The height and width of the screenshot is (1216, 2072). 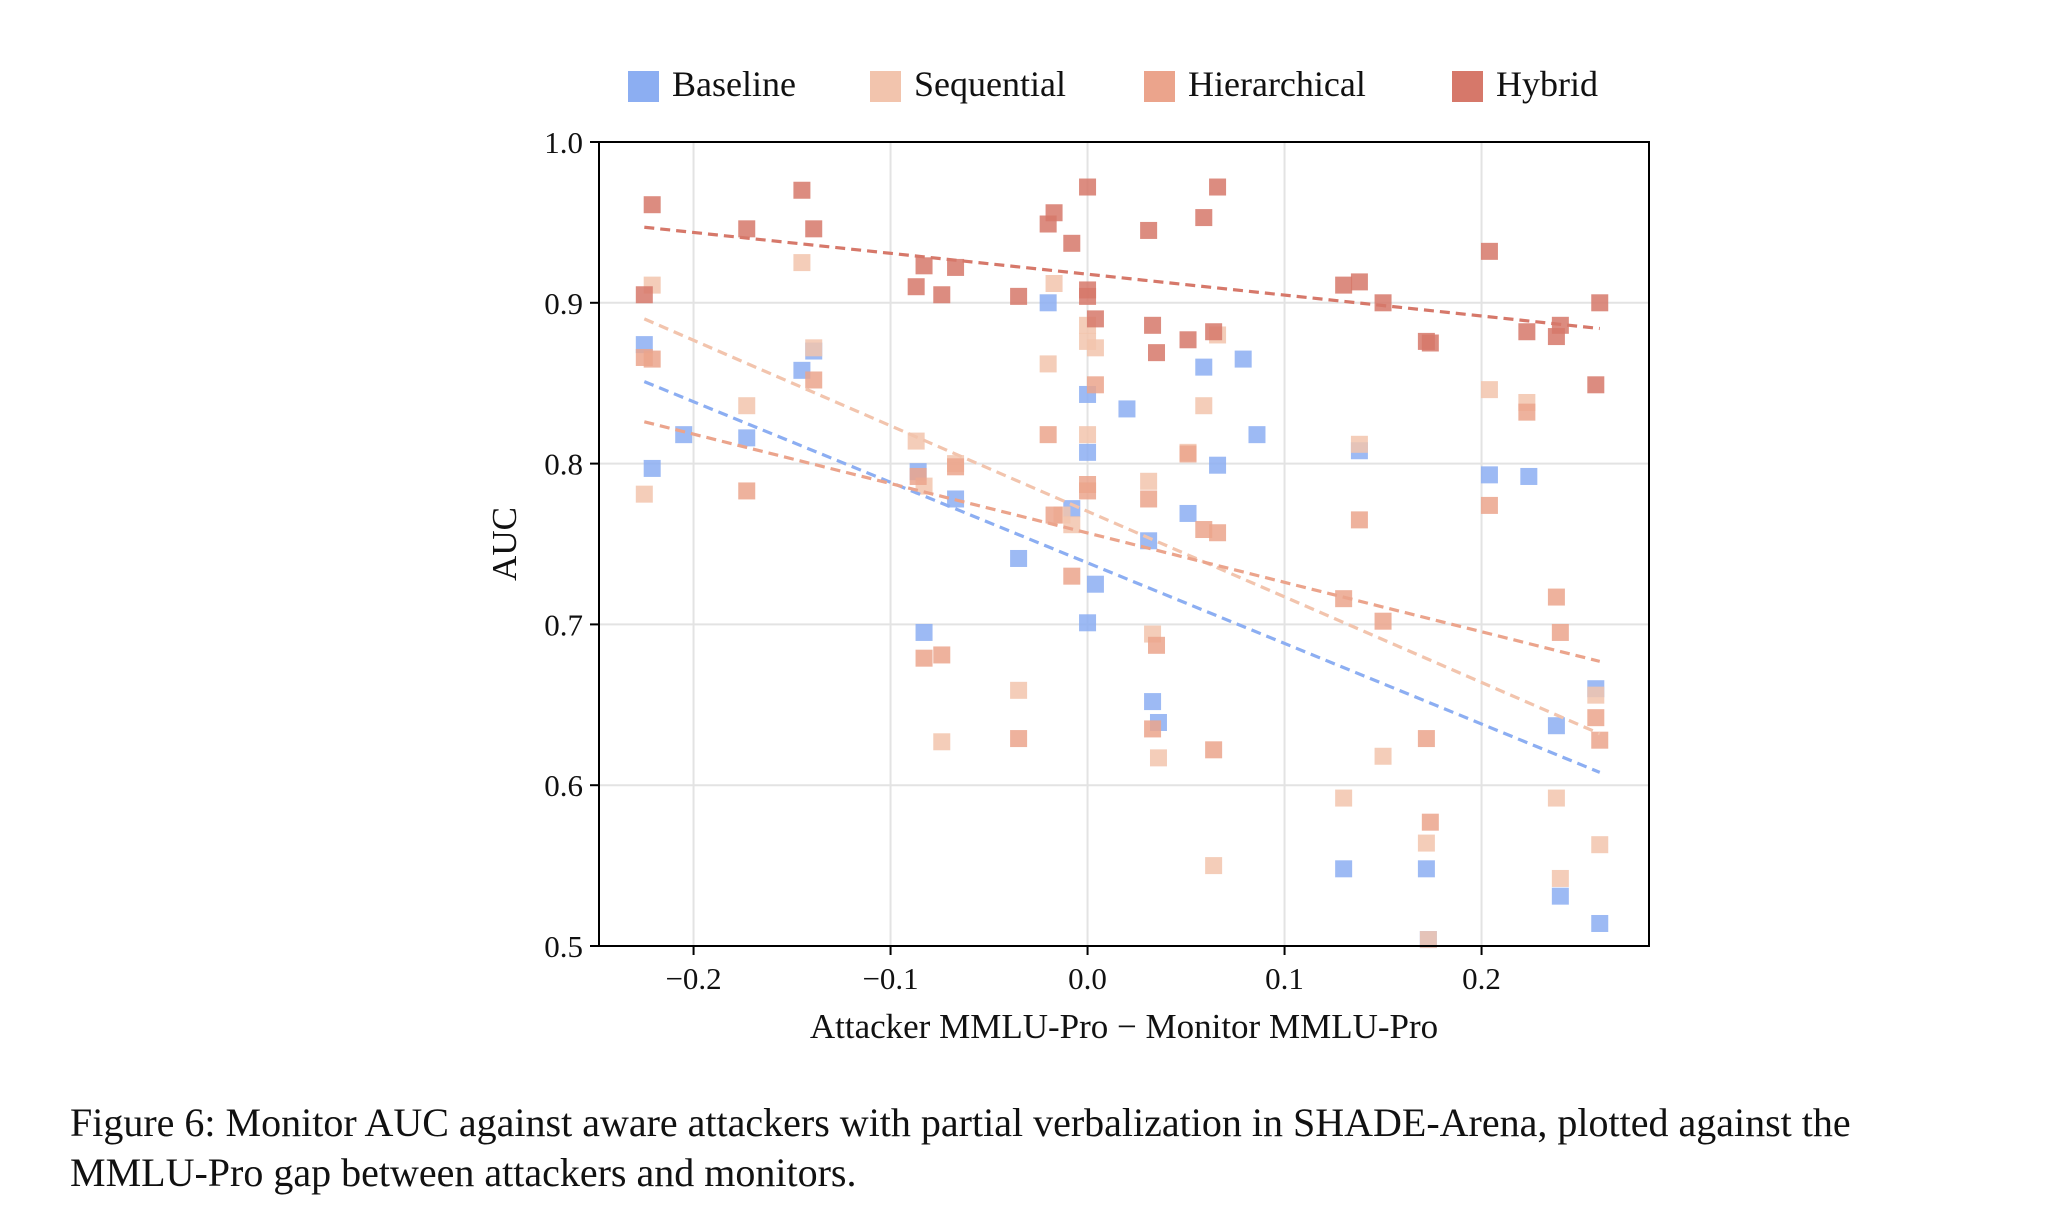 I want to click on x-tick-label: −0.1, so click(x=890, y=978).